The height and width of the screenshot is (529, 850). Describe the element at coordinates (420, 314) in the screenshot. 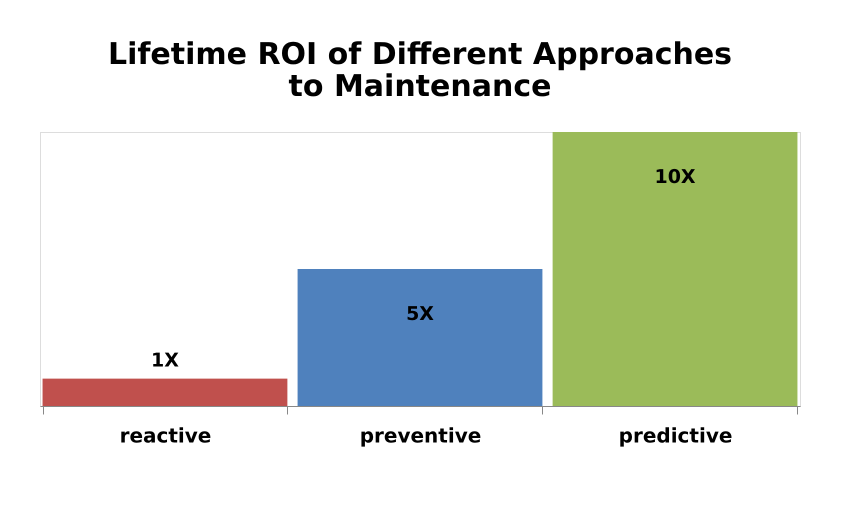

I see `data-label: 5X` at that location.